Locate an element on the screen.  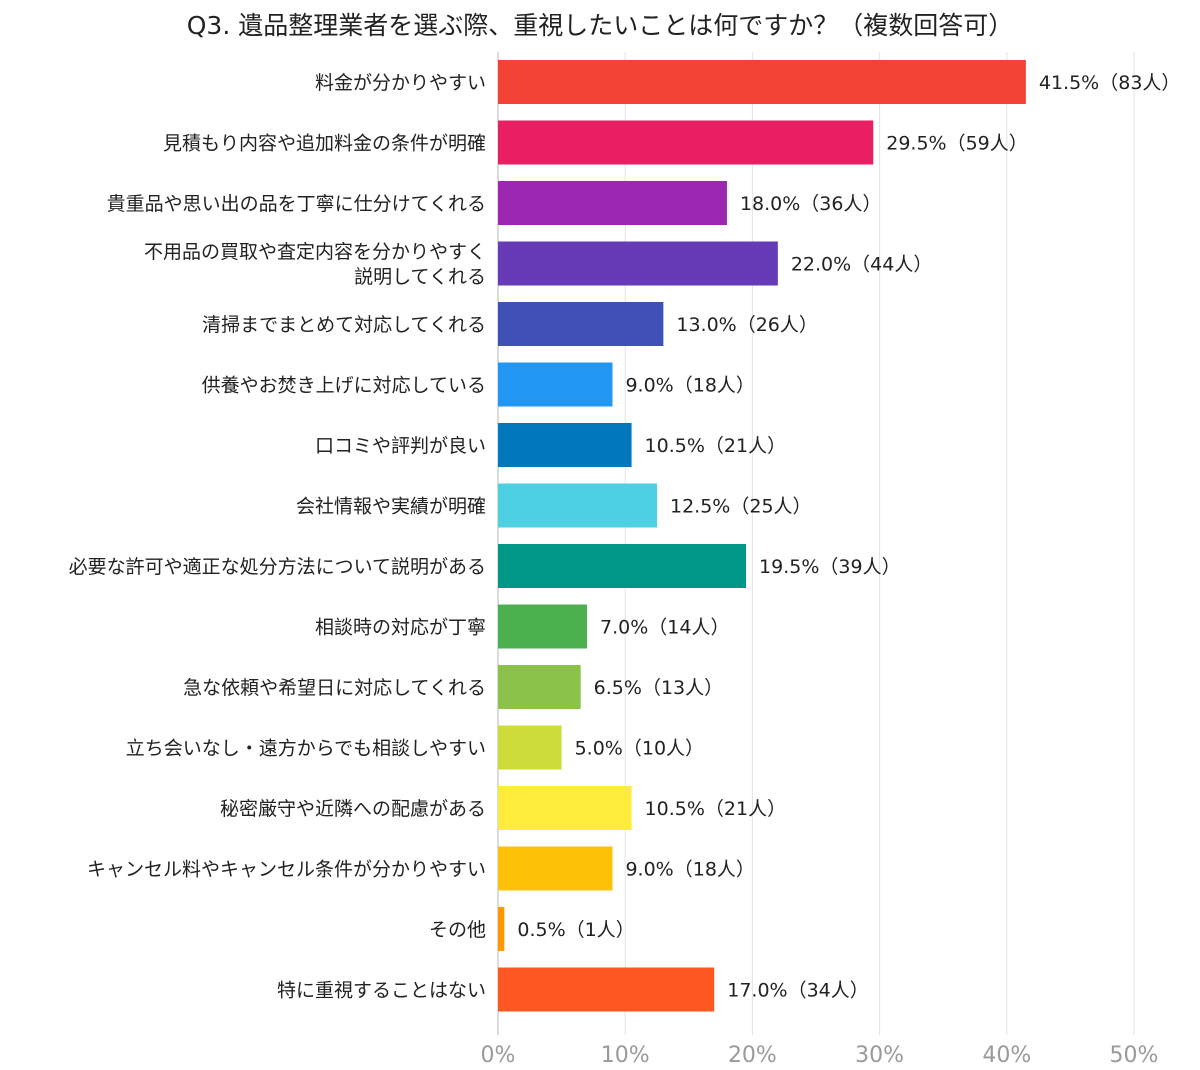
x-tick-label: 20% is located at coordinates (752, 1055).